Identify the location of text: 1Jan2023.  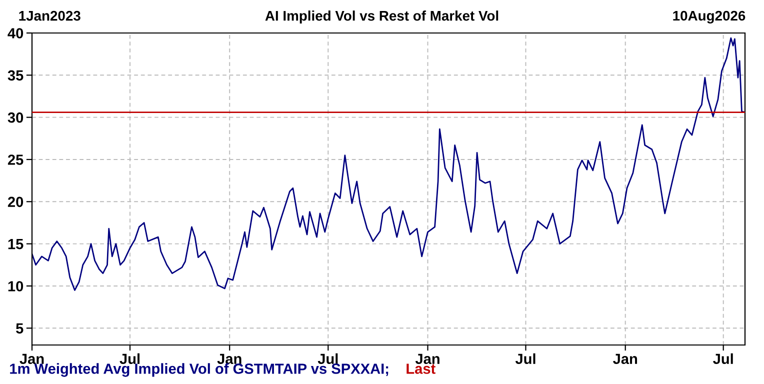
(49, 15).